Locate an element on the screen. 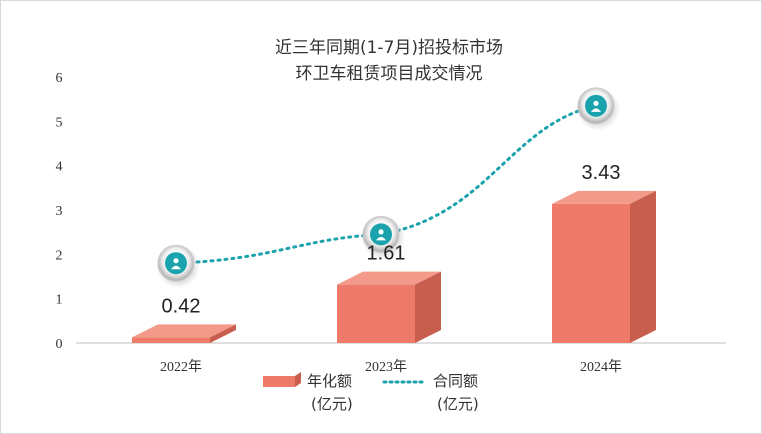 Image resolution: width=762 pixels, height=434 pixels. y-tick-label: 0 is located at coordinates (59, 344).